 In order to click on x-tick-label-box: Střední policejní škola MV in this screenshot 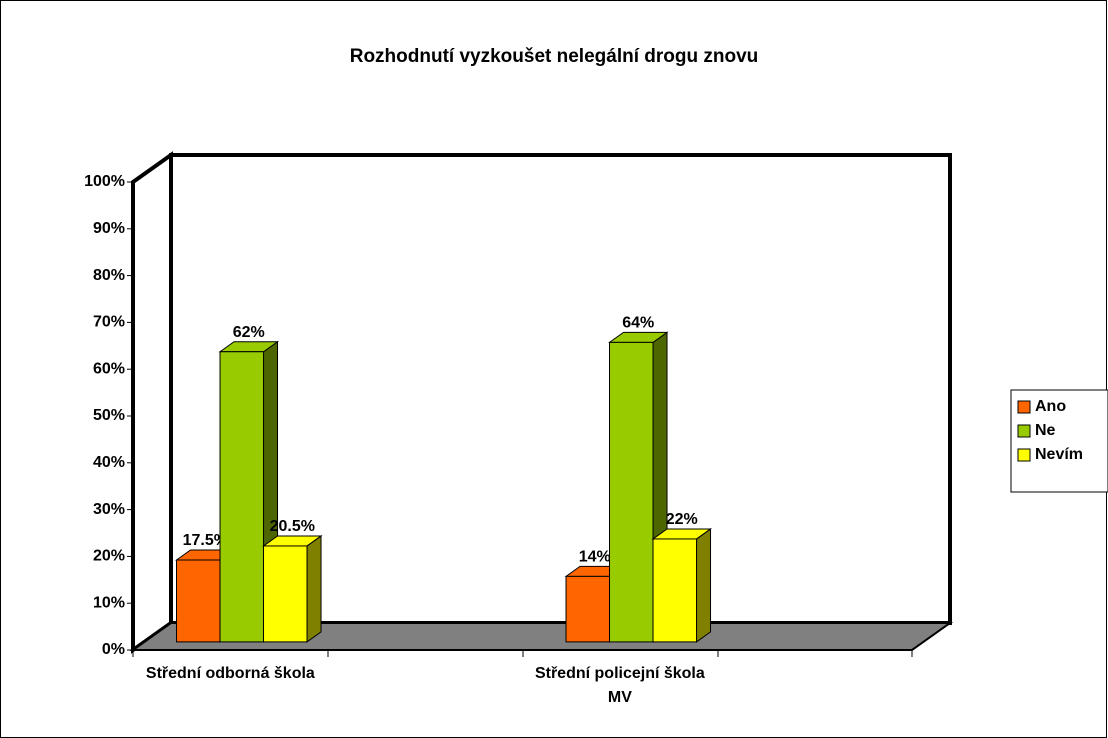, I will do `click(619, 685)`.